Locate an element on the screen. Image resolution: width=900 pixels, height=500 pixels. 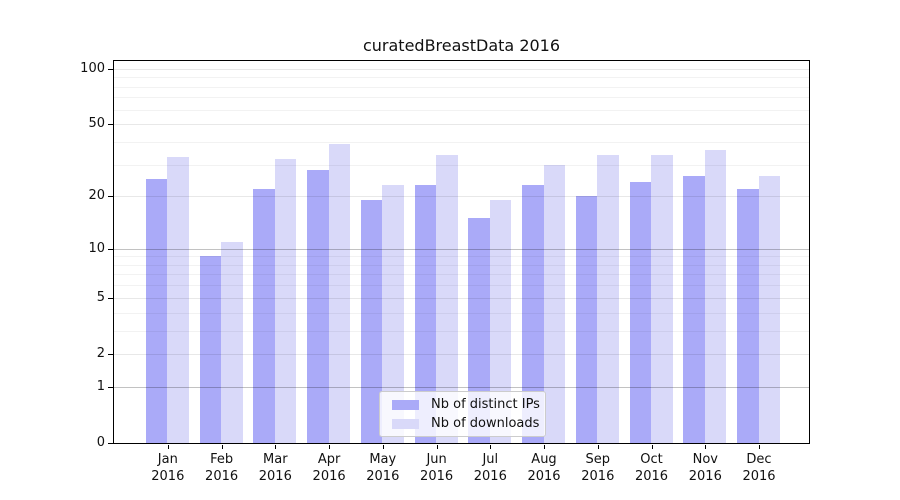
y-tick-label-100: 100 is located at coordinates (92, 68).